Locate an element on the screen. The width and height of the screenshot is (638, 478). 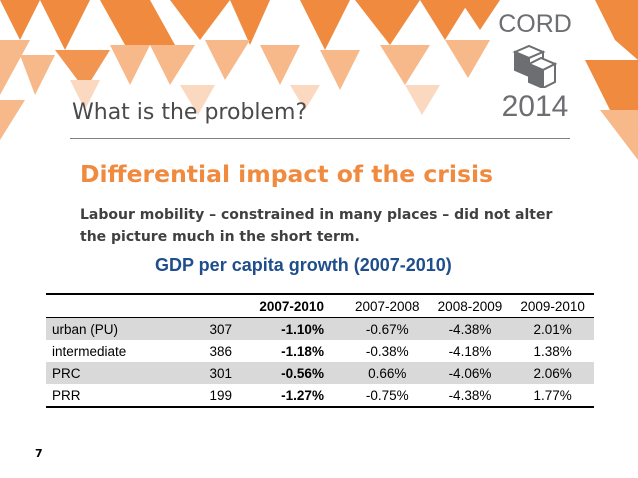
cube-icon is located at coordinates (535, 66).